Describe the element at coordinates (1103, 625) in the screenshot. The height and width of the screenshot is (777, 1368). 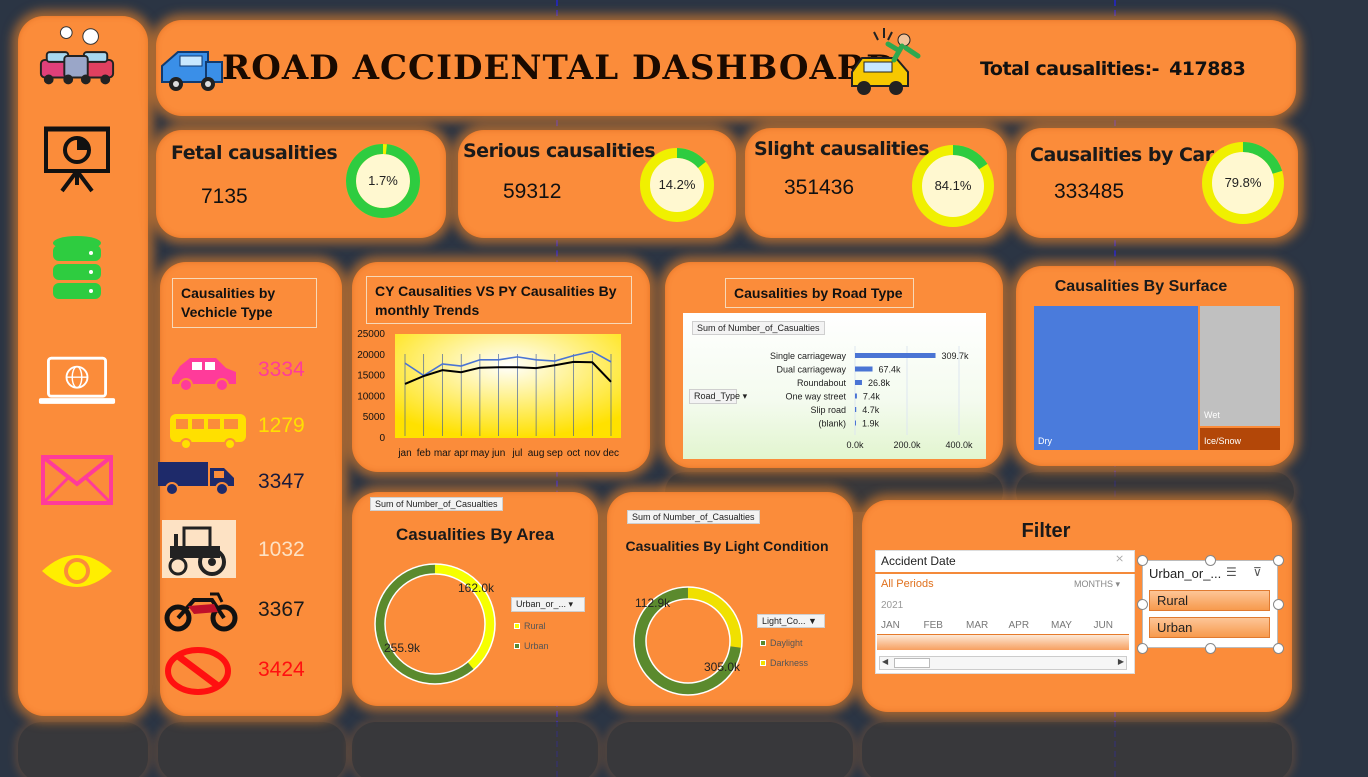
I see `timeline-month: JUN` at that location.